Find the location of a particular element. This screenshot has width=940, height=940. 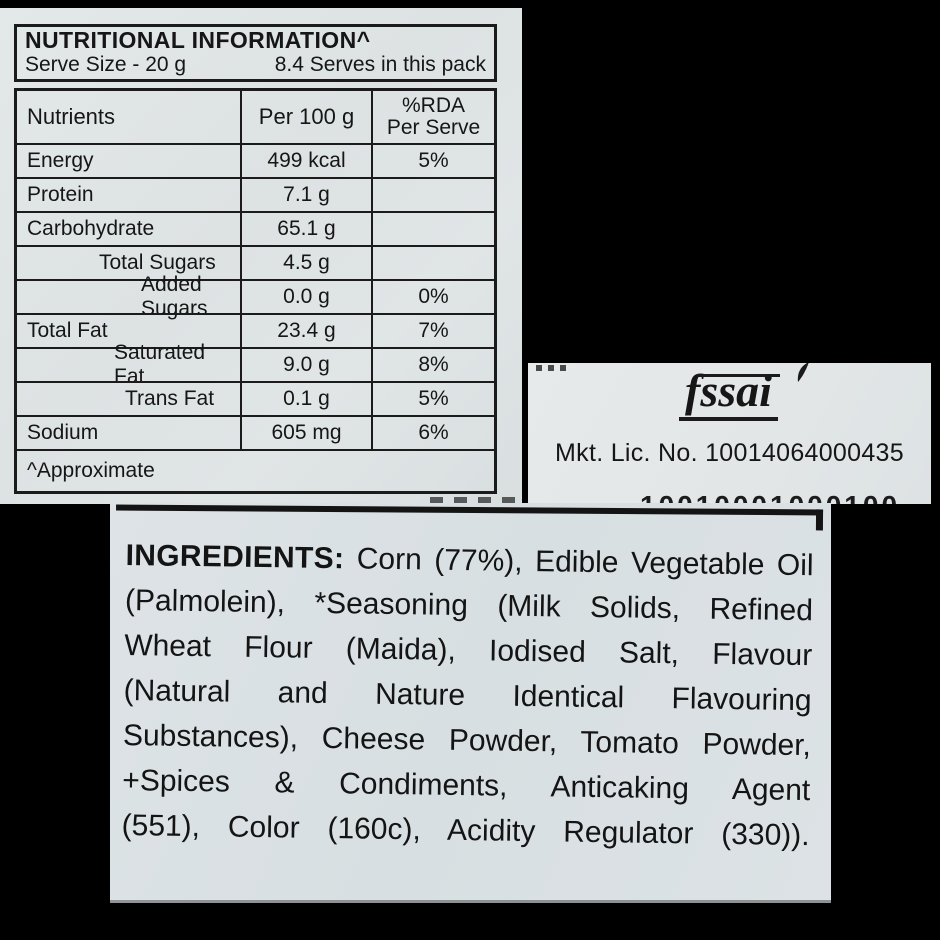

per-100g-value: 0.0 g is located at coordinates (307, 296).